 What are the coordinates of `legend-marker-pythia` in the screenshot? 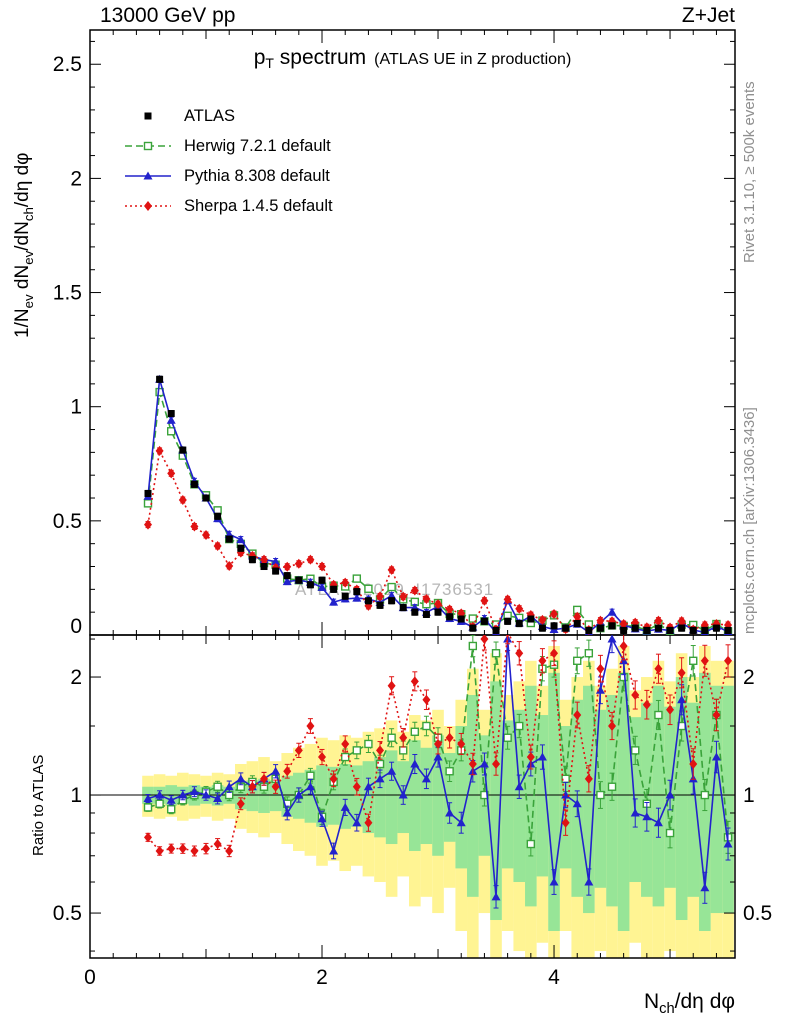 It's located at (148, 175).